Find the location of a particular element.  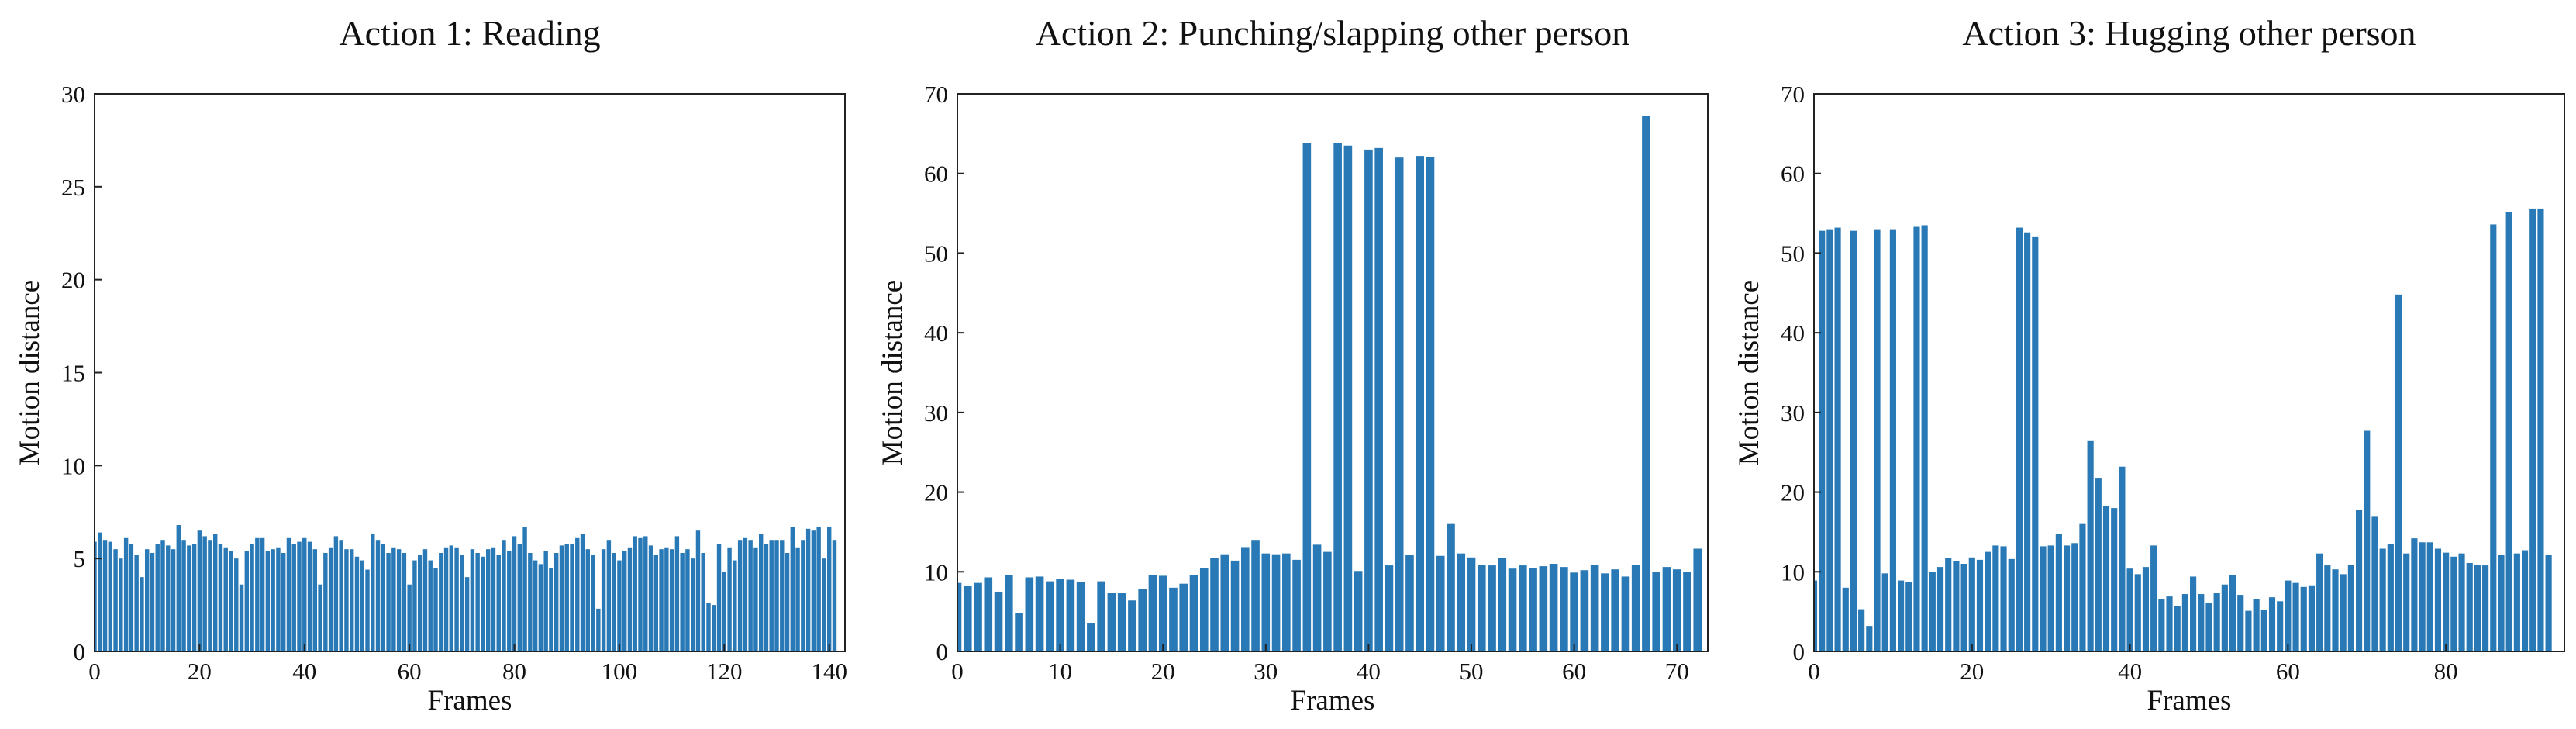

x-tick-label: 60 is located at coordinates (2288, 671).